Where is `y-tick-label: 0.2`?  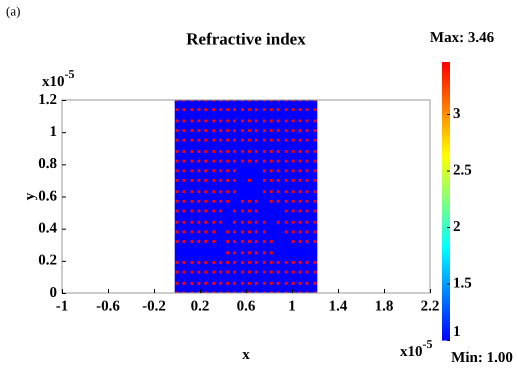 y-tick-label: 0.2 is located at coordinates (47, 260).